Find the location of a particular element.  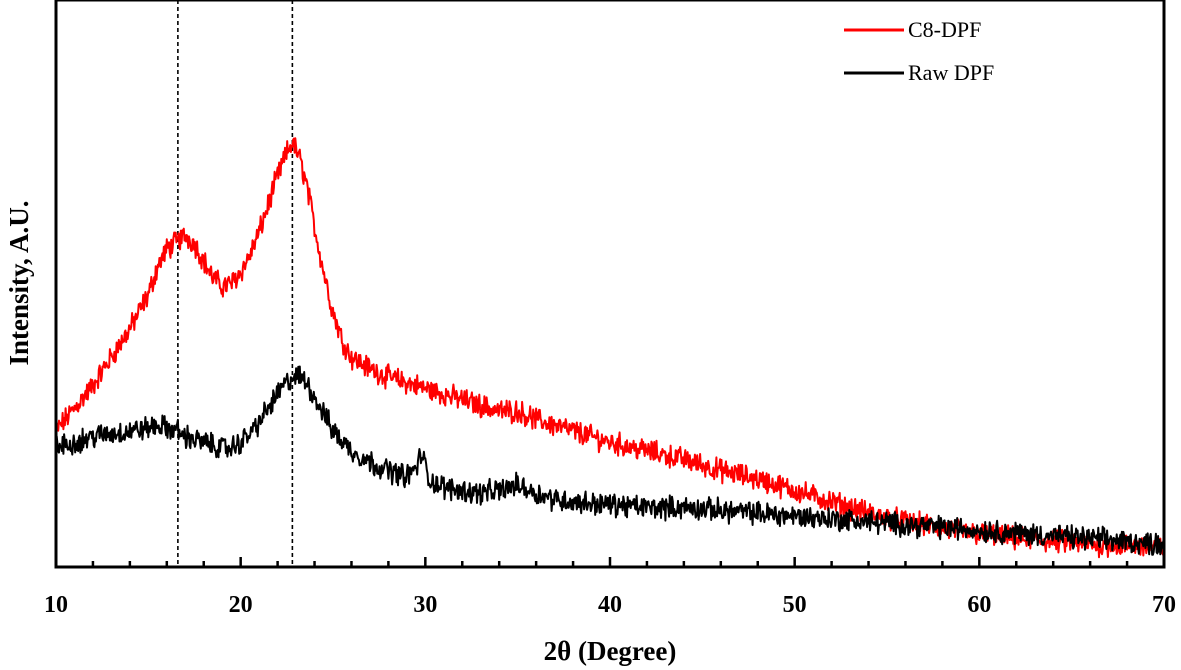

x-tick-label: 70 is located at coordinates (1164, 605).